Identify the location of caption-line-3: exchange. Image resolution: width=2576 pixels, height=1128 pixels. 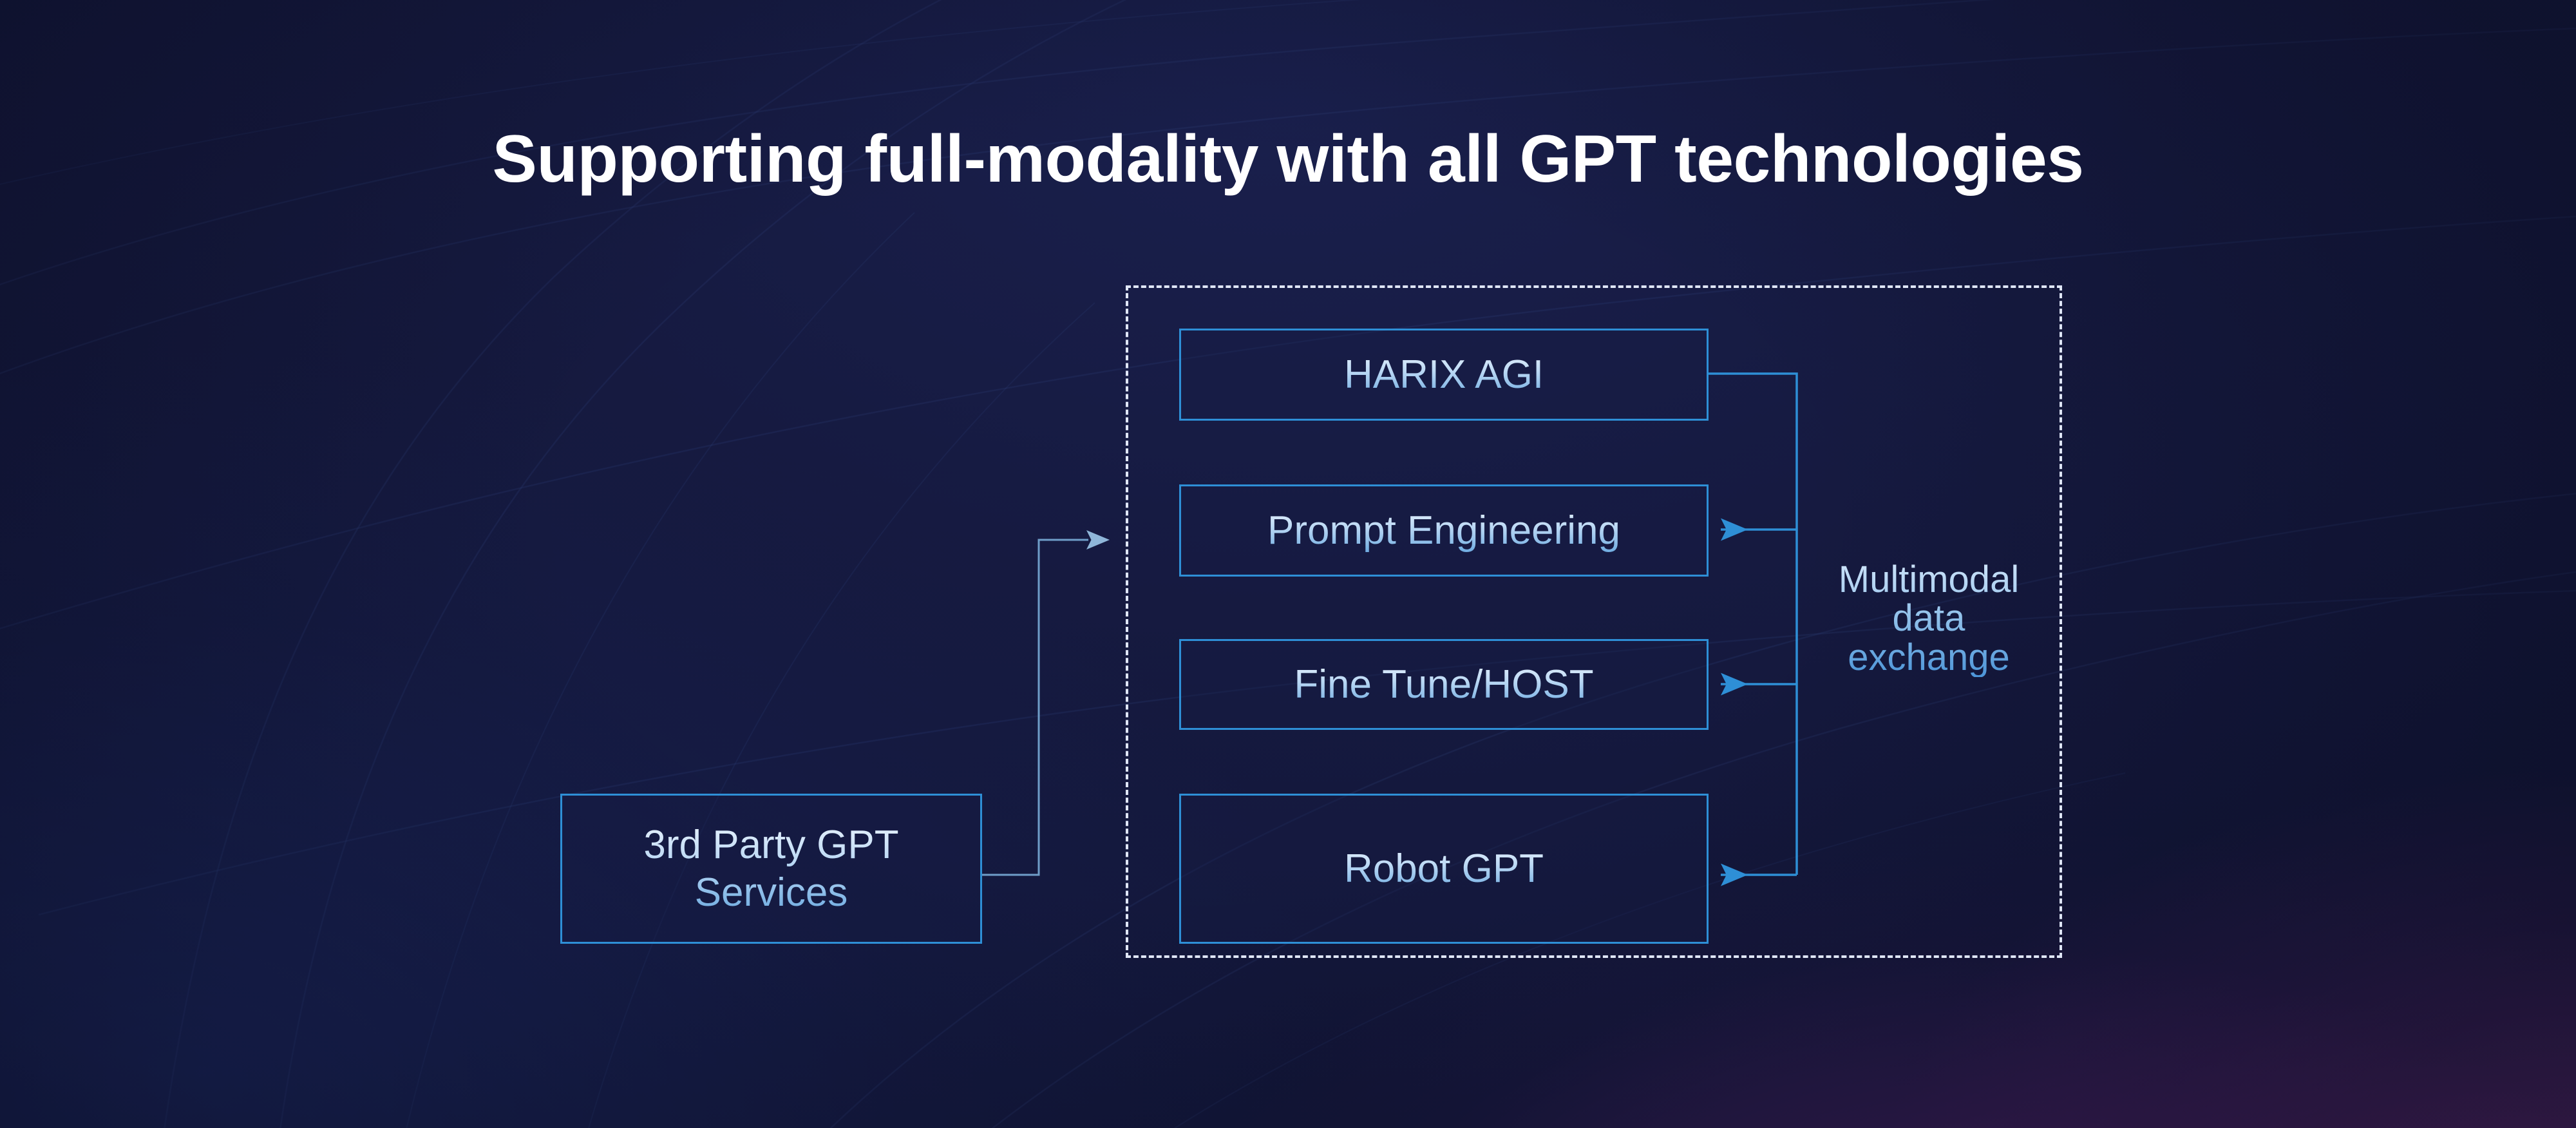
(1929, 657).